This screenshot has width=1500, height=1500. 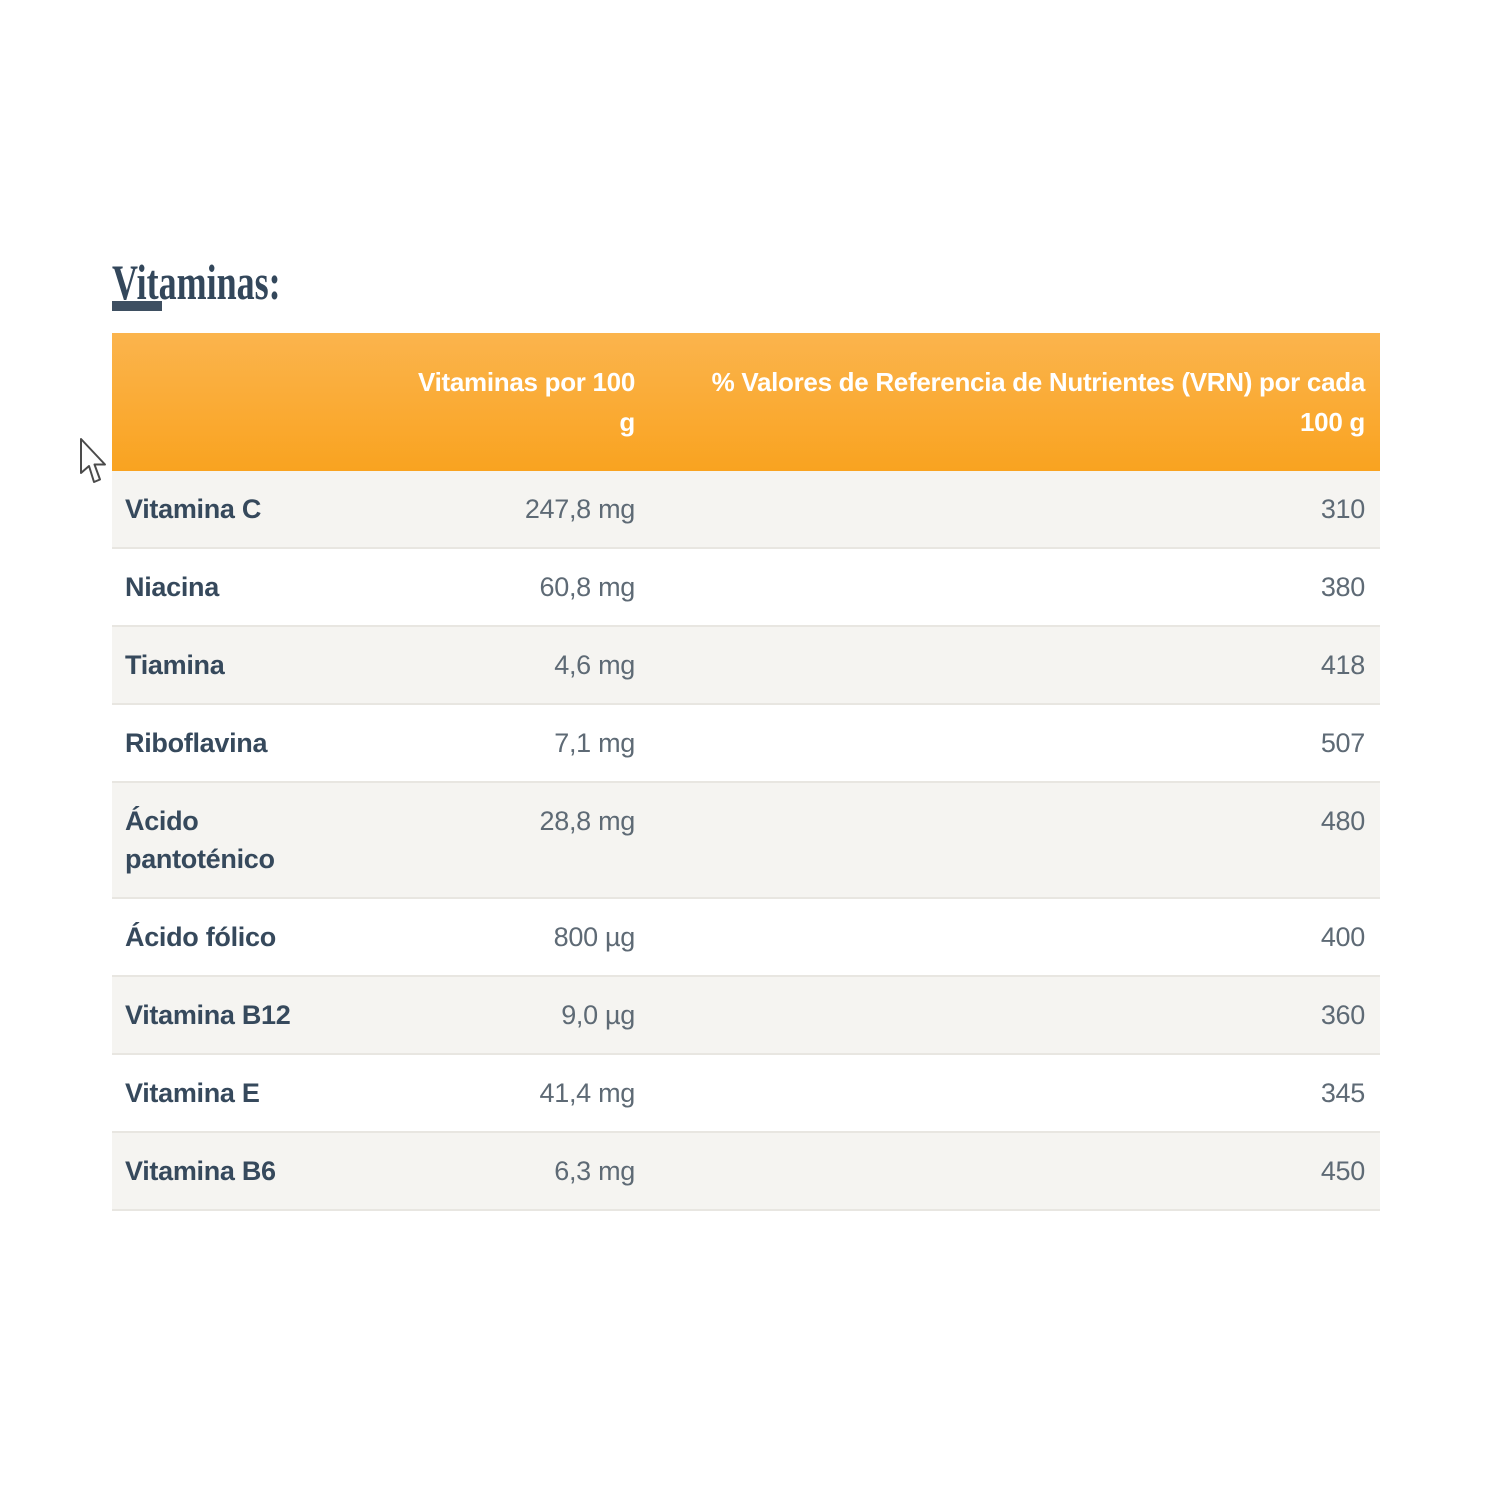 What do you see at coordinates (1015, 1093) in the screenshot?
I see `cell-vrn: 345` at bounding box center [1015, 1093].